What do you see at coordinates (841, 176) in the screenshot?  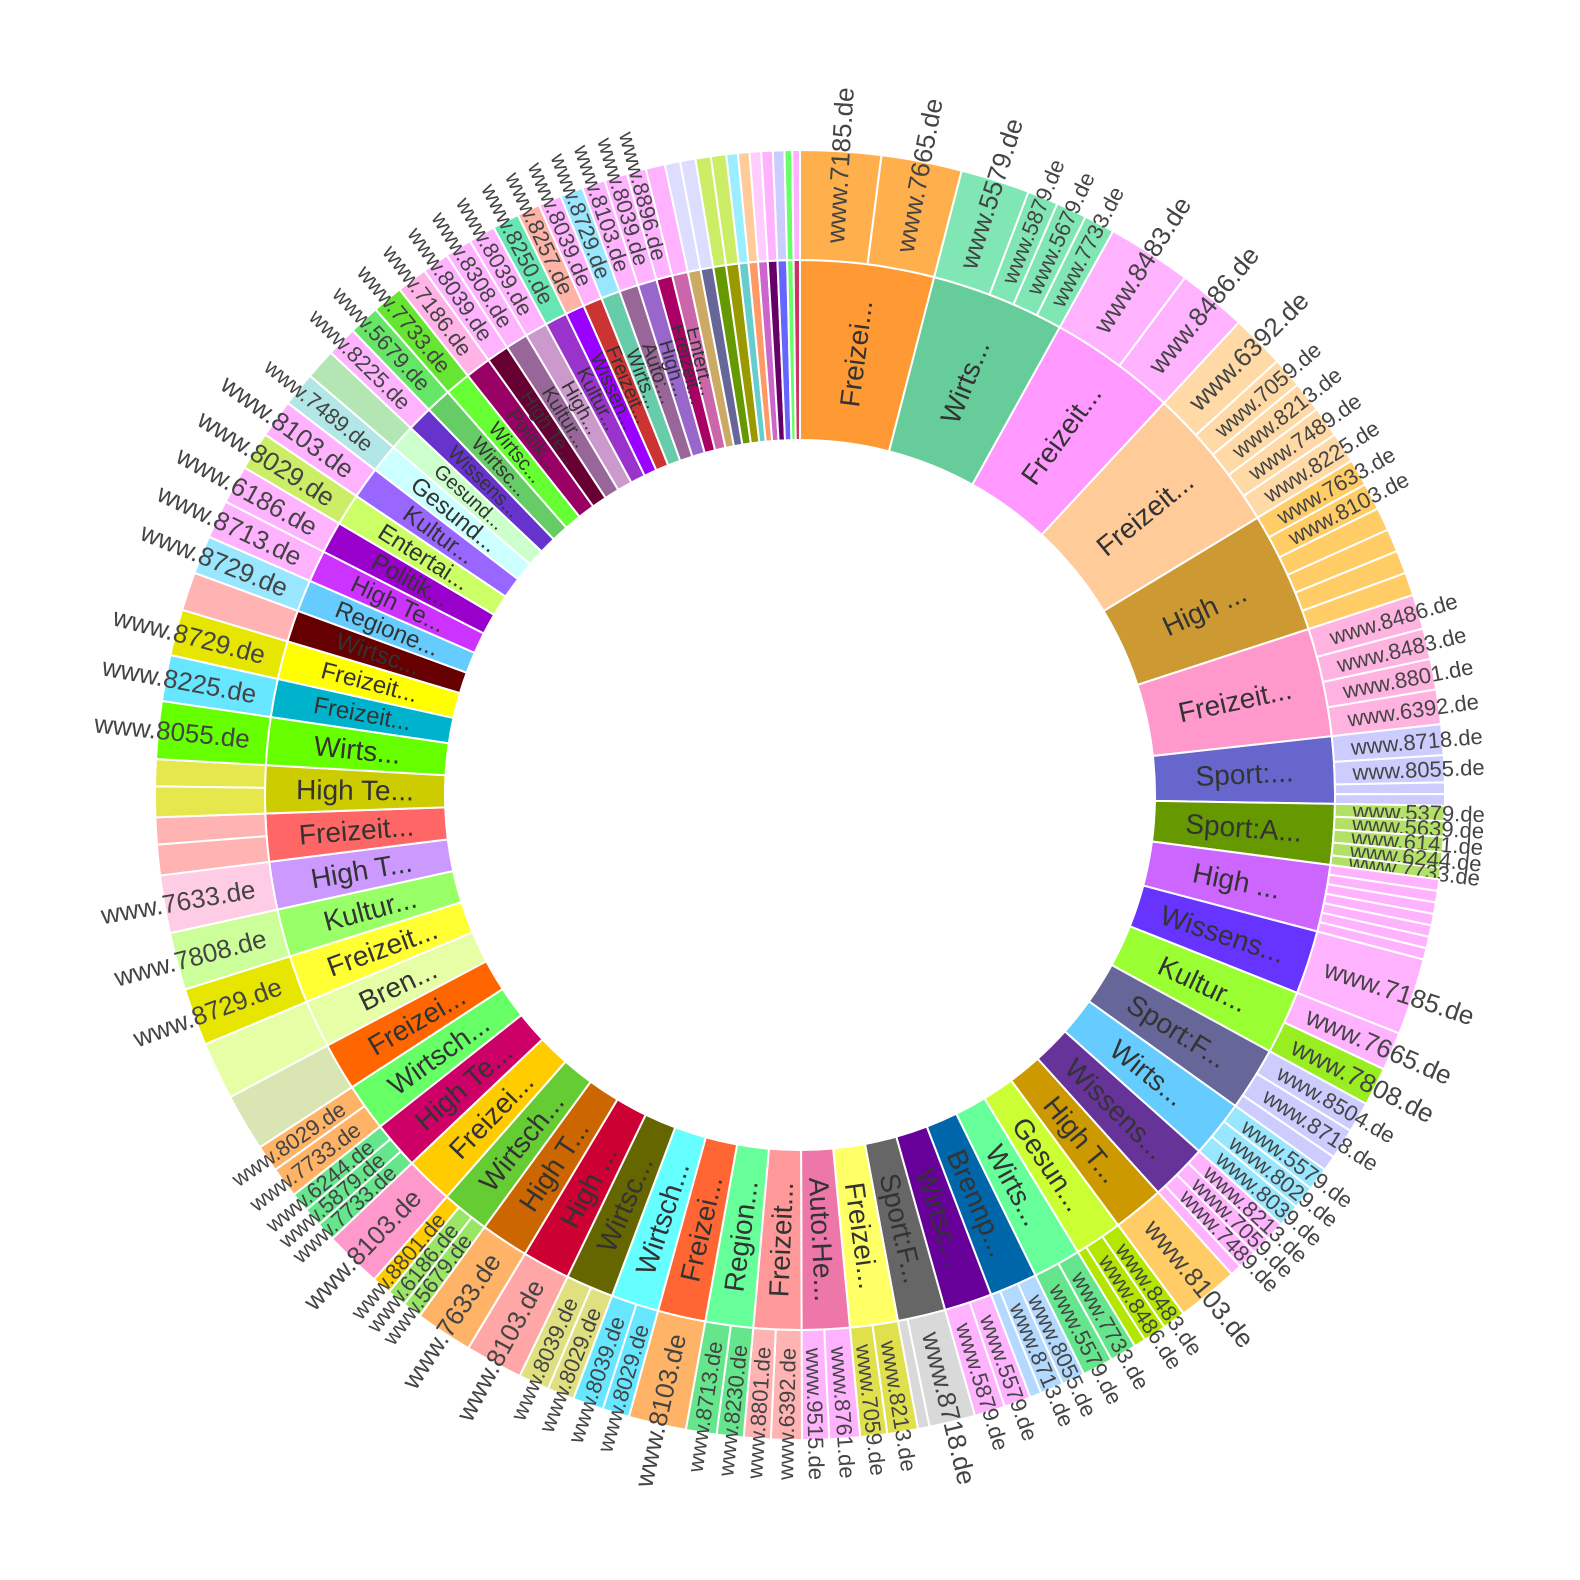 I see `site-segment: www.7185.de` at bounding box center [841, 176].